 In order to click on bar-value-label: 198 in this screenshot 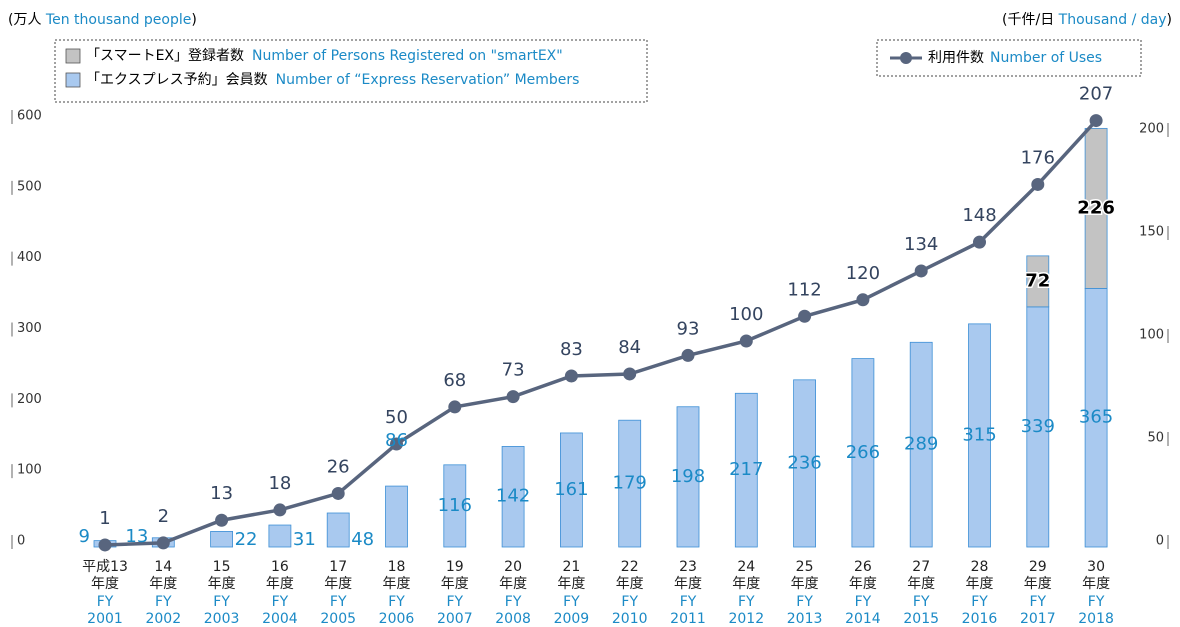, I will do `click(688, 476)`.